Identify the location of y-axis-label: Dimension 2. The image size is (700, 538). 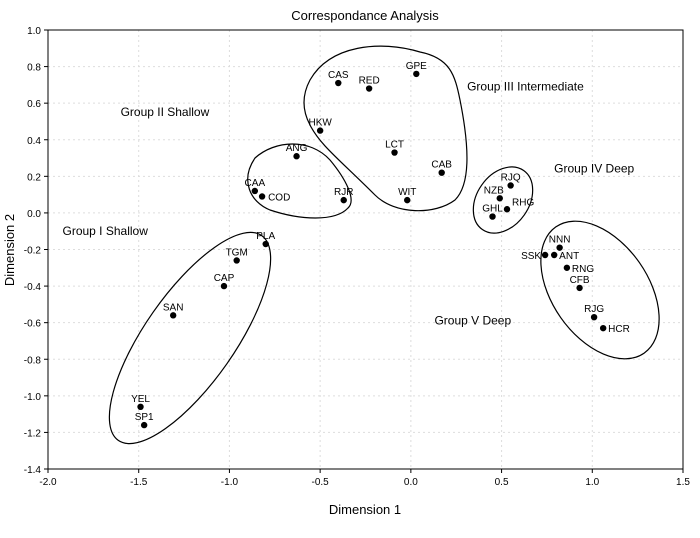
(9, 250).